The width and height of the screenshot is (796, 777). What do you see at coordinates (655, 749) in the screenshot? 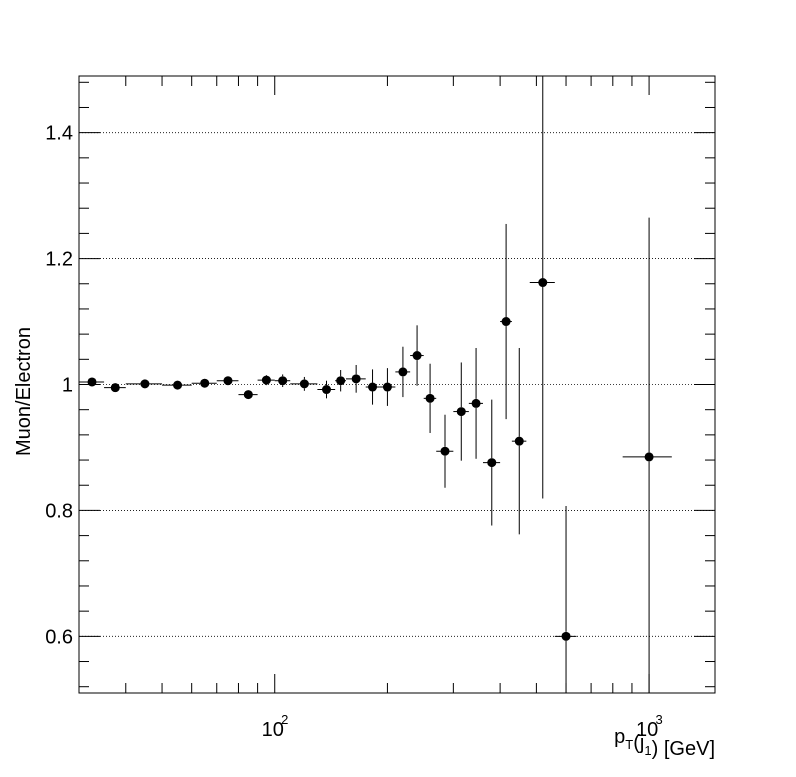
I see `x-axis-title-text: )` at bounding box center [655, 749].